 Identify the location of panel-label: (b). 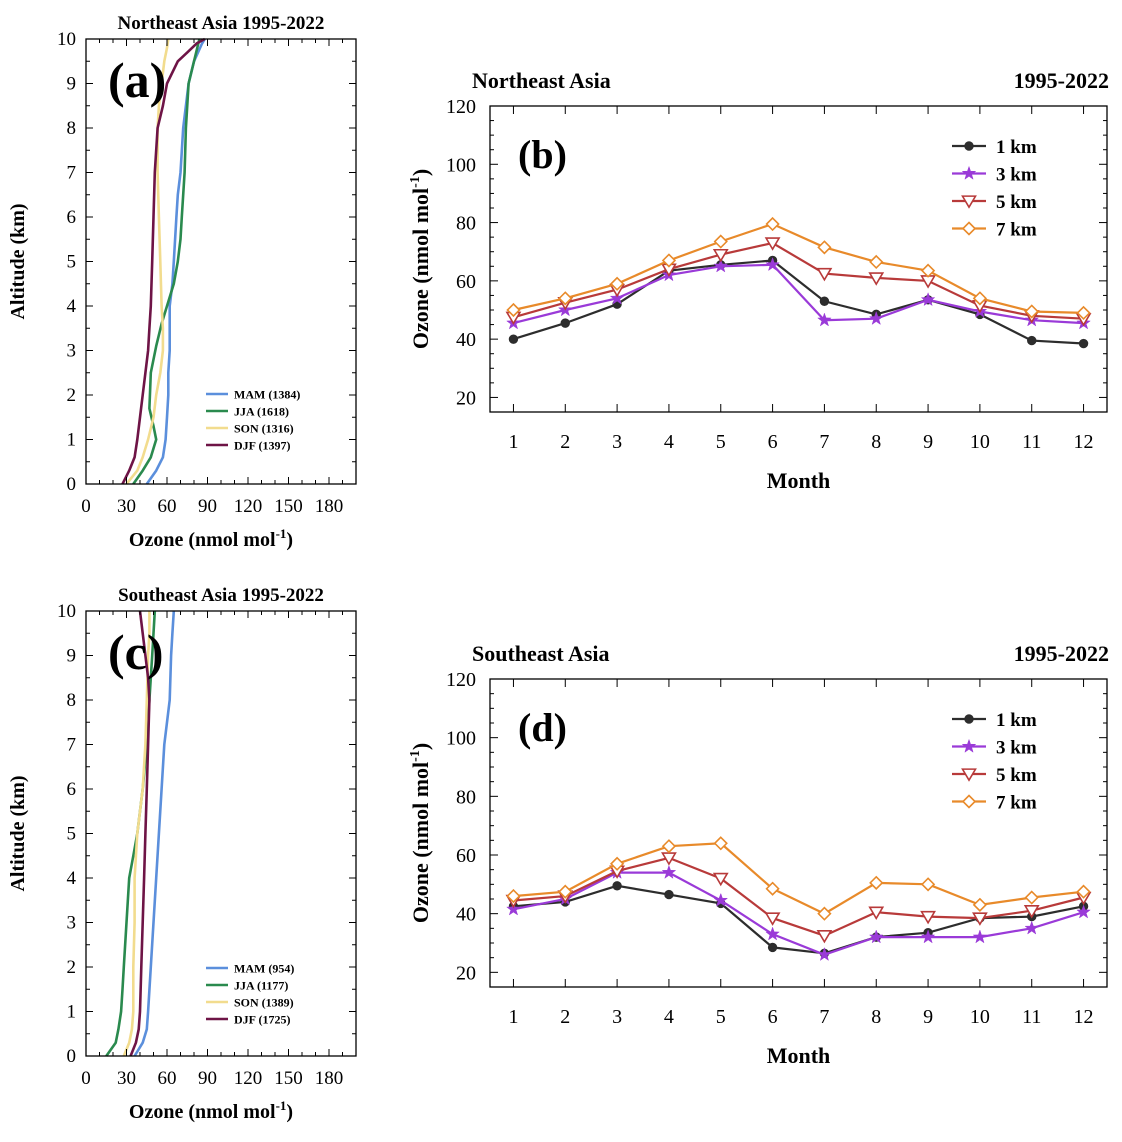
(542, 154).